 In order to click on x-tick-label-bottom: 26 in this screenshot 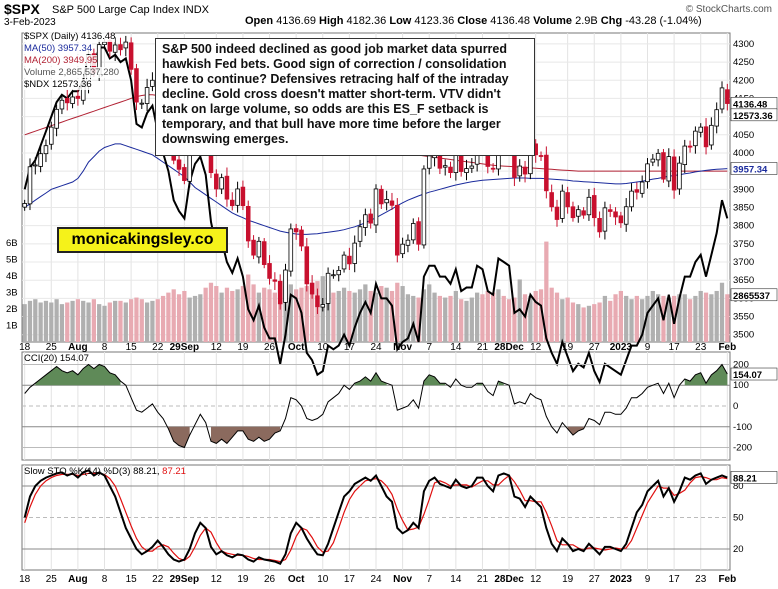, I will do `click(270, 579)`.